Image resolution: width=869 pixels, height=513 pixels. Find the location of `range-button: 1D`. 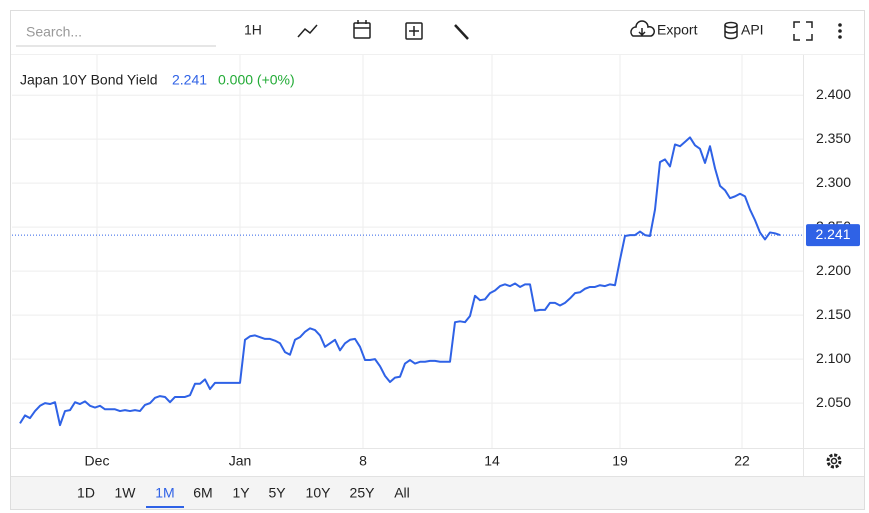

range-button: 1D is located at coordinates (86, 493).